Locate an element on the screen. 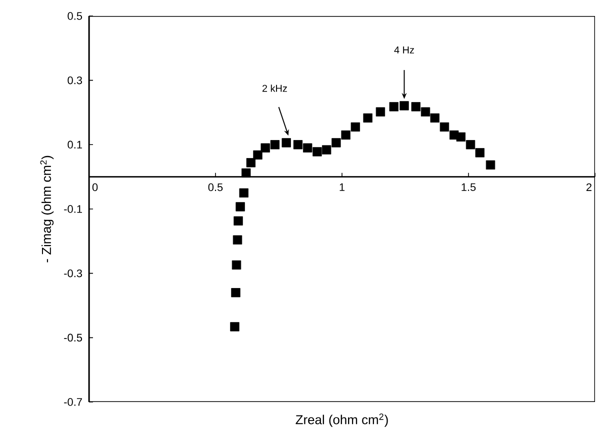 The height and width of the screenshot is (443, 614). y-tick-label: 0.1 is located at coordinates (75, 144).